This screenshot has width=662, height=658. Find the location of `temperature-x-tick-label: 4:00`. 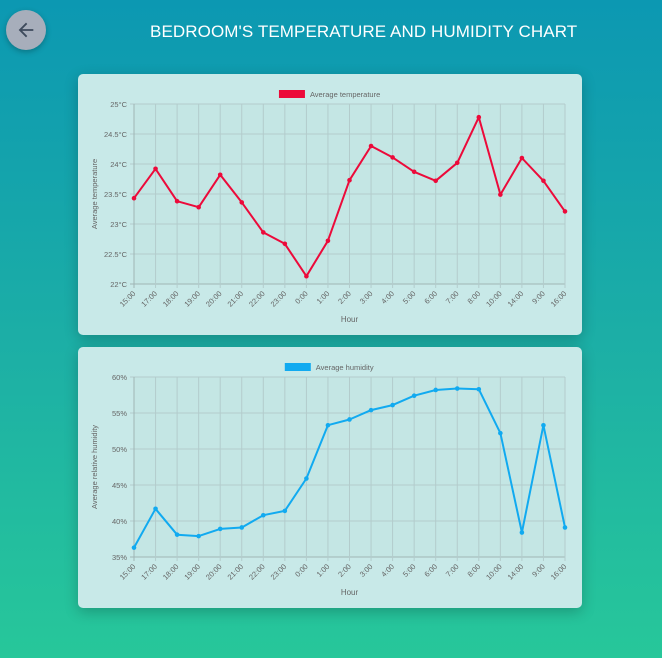

temperature-x-tick-label: 4:00 is located at coordinates (387, 297).